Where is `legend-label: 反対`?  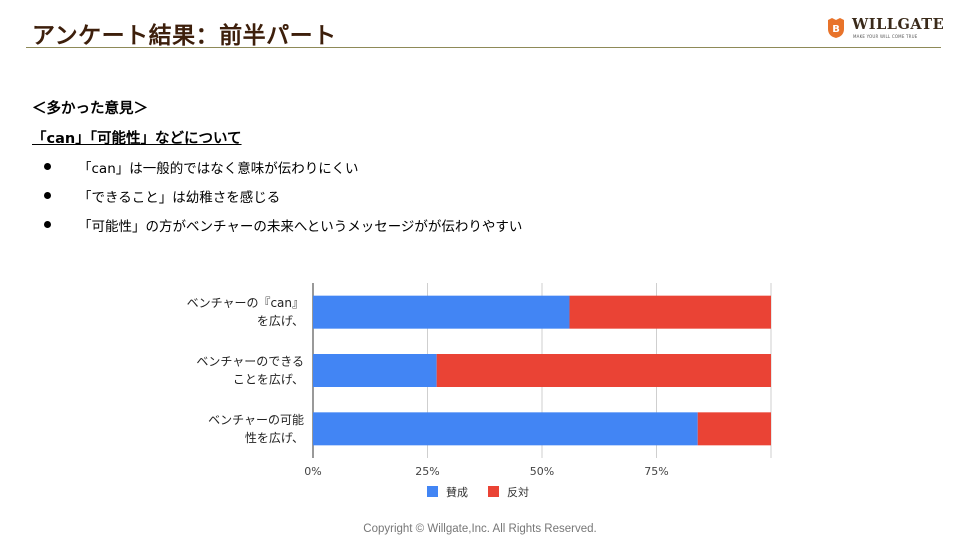 legend-label: 反対 is located at coordinates (518, 492).